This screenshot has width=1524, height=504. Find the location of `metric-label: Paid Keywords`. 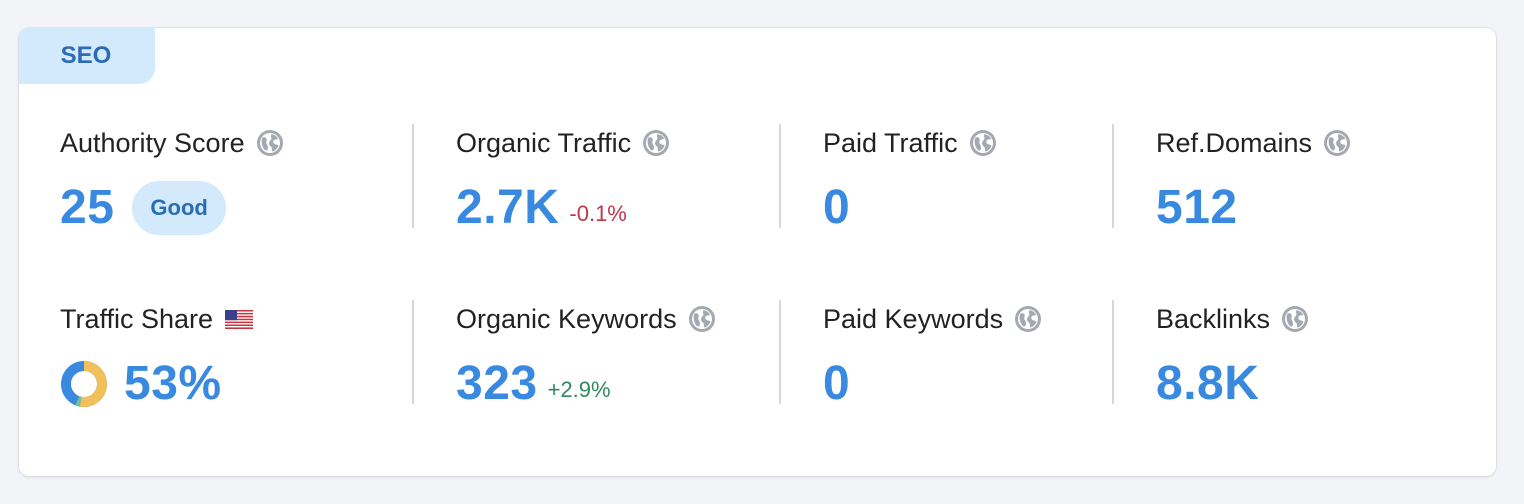

metric-label: Paid Keywords is located at coordinates (933, 319).